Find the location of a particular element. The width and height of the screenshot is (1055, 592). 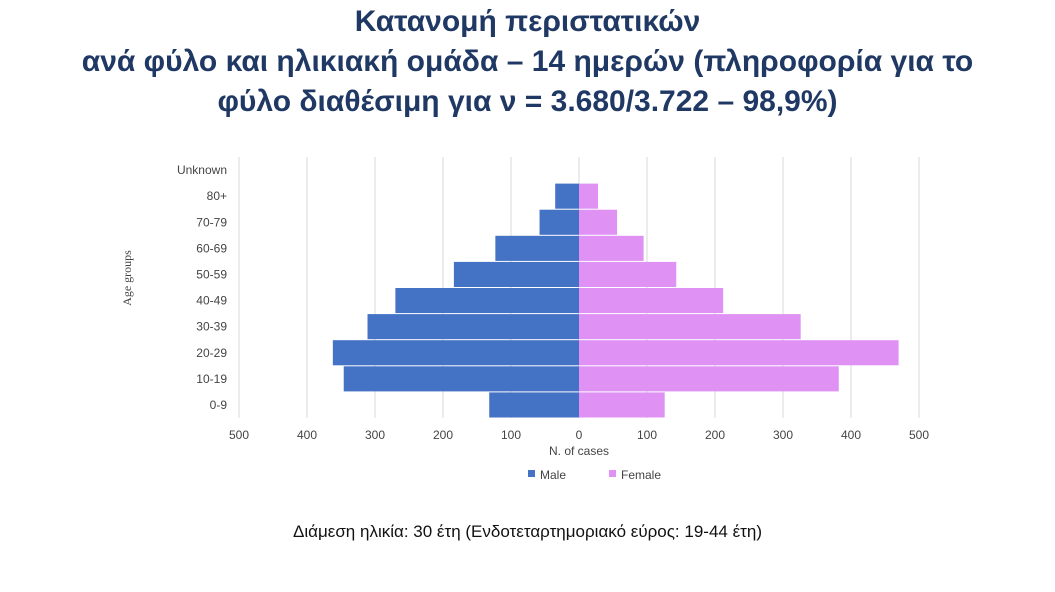

y-tick-label: 80+ is located at coordinates (217, 196).